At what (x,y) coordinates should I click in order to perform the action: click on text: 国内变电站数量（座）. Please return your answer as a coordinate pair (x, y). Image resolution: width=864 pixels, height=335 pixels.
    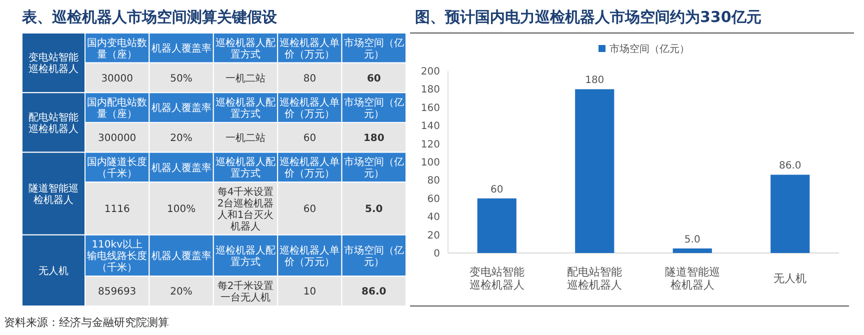
    Looking at the image, I should click on (117, 49).